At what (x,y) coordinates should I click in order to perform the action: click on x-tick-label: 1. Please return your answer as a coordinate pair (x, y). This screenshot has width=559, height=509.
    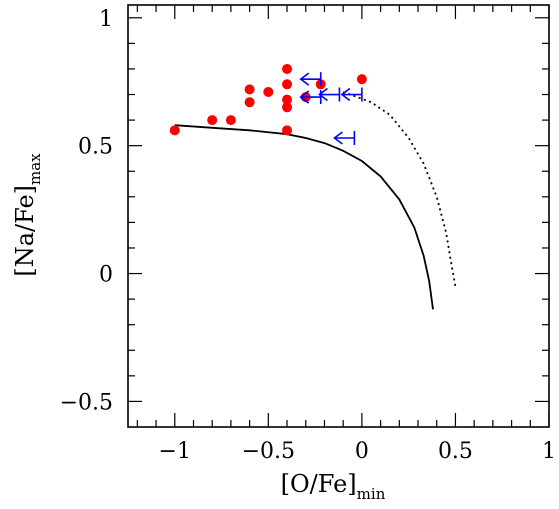
    Looking at the image, I should click on (549, 451).